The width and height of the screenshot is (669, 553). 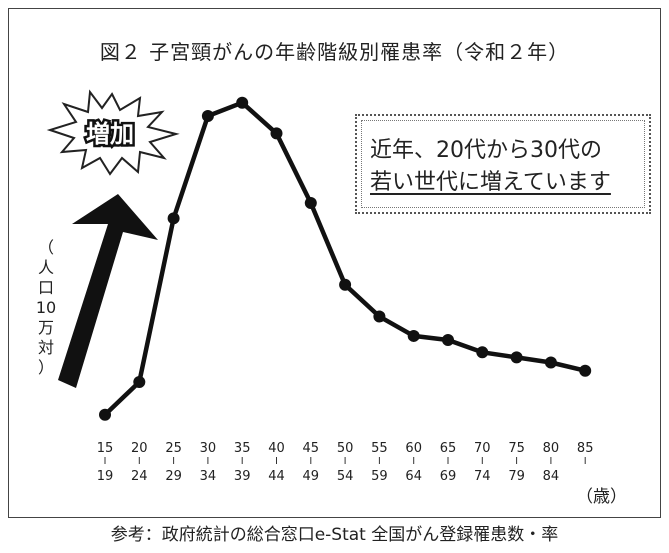 I want to click on x-tick-label-start: 25, so click(x=173, y=448).